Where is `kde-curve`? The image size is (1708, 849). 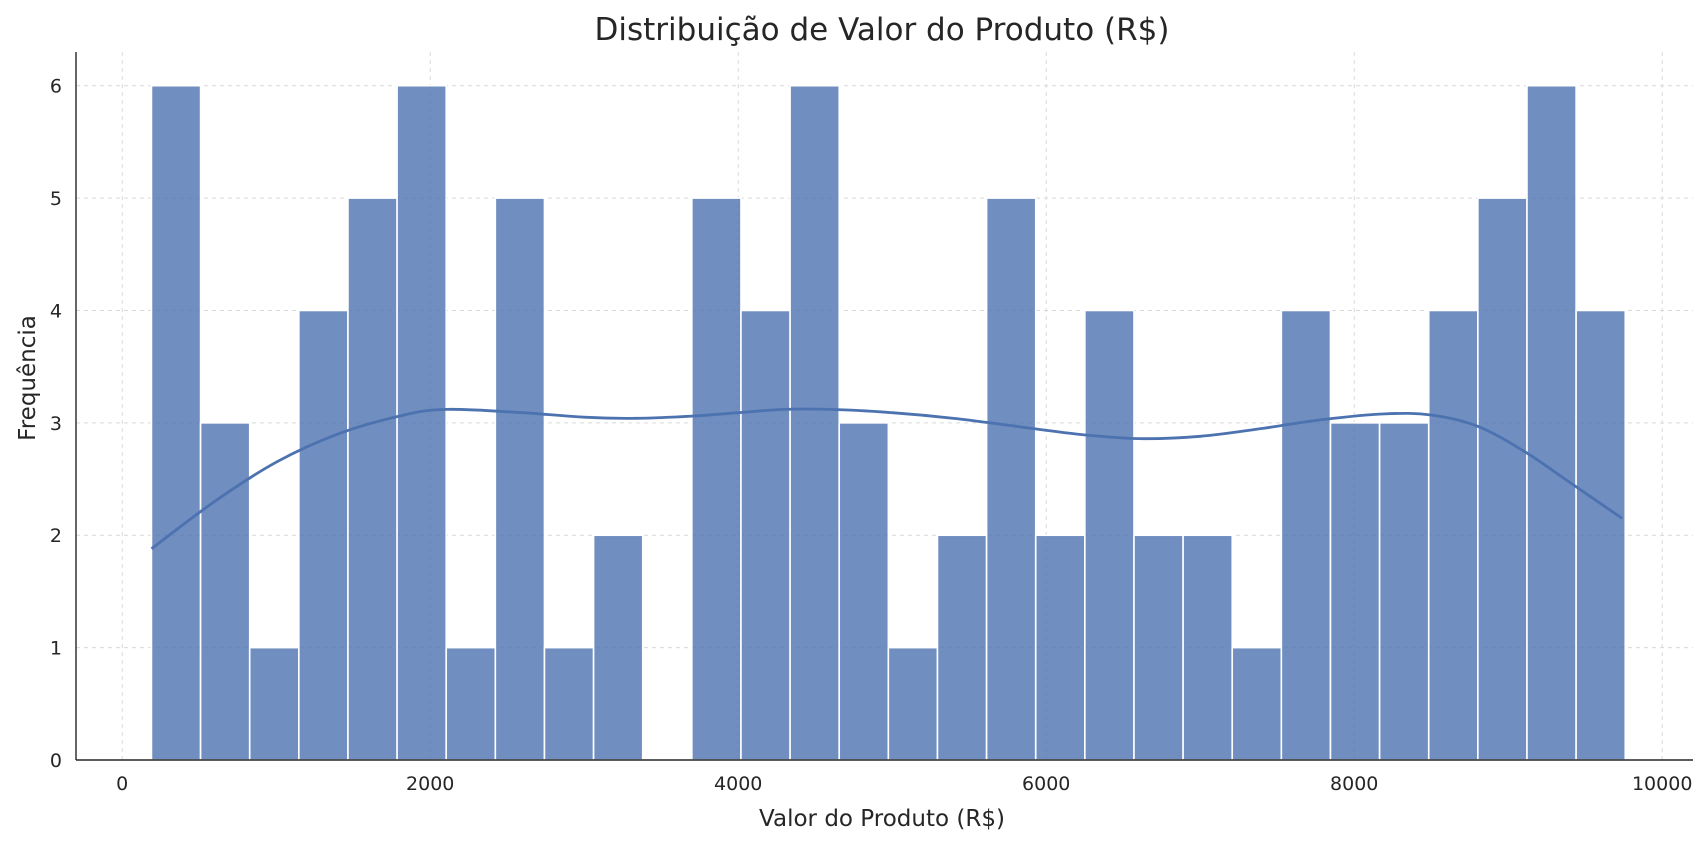 kde-curve is located at coordinates (886, 478).